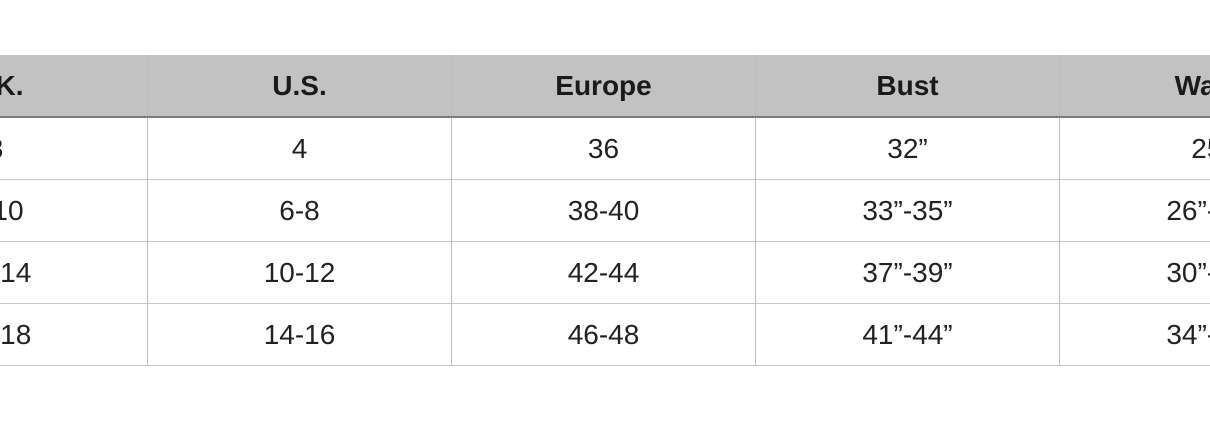 This screenshot has width=1210, height=423. I want to click on table-cell: 46-48, so click(603, 334).